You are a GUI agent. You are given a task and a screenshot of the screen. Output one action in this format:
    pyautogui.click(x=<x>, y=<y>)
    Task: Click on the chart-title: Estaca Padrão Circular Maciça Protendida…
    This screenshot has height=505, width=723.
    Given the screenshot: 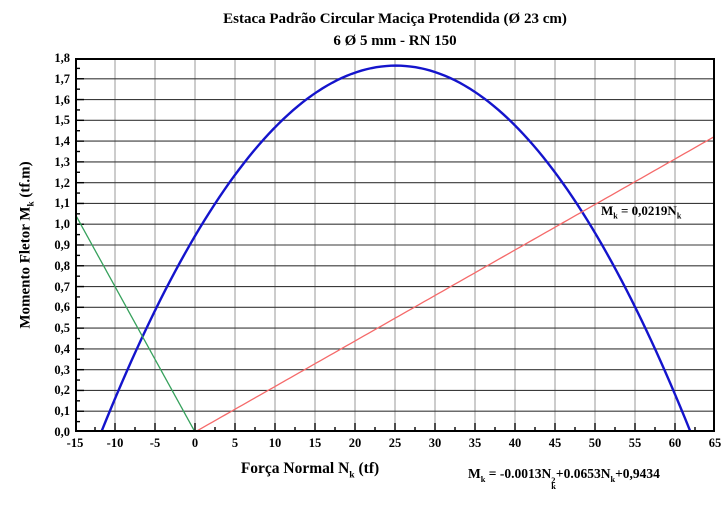 What is the action you would take?
    pyautogui.click(x=395, y=19)
    